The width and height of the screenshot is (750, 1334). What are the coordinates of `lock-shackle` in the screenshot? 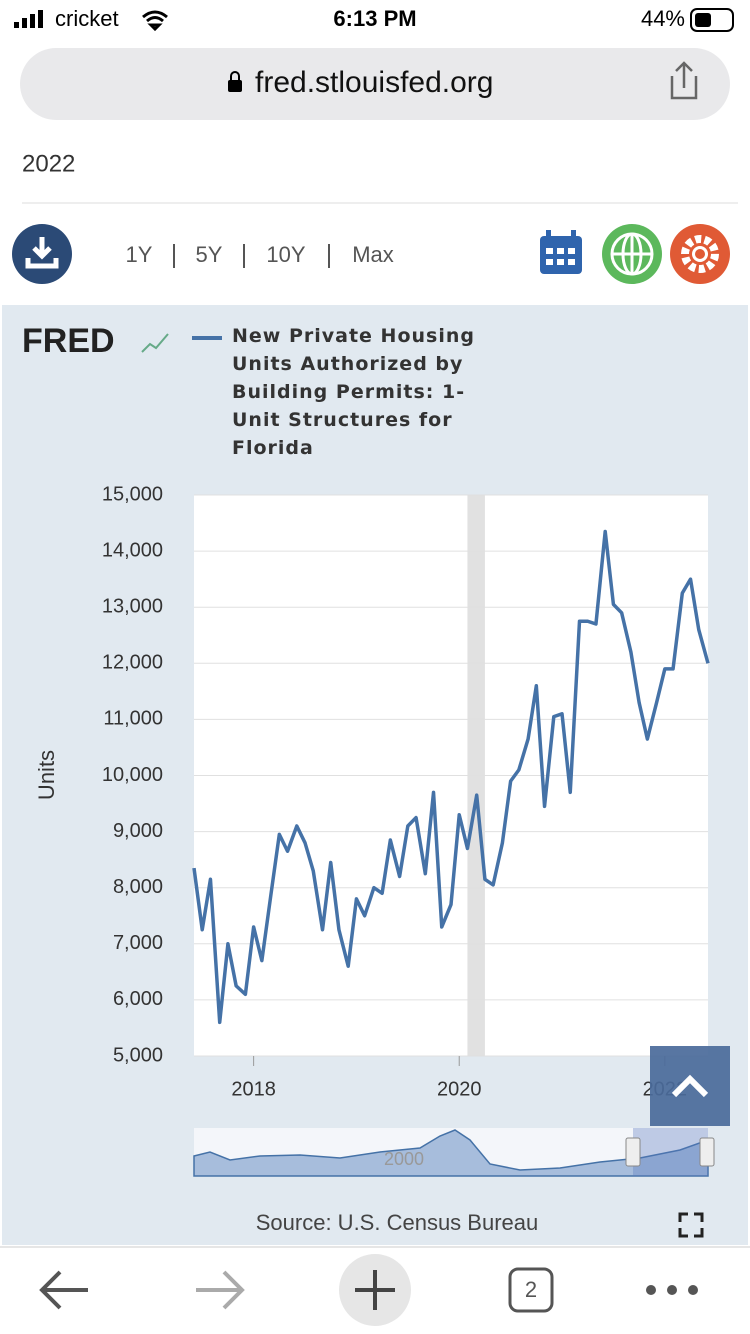 It's located at (235, 75).